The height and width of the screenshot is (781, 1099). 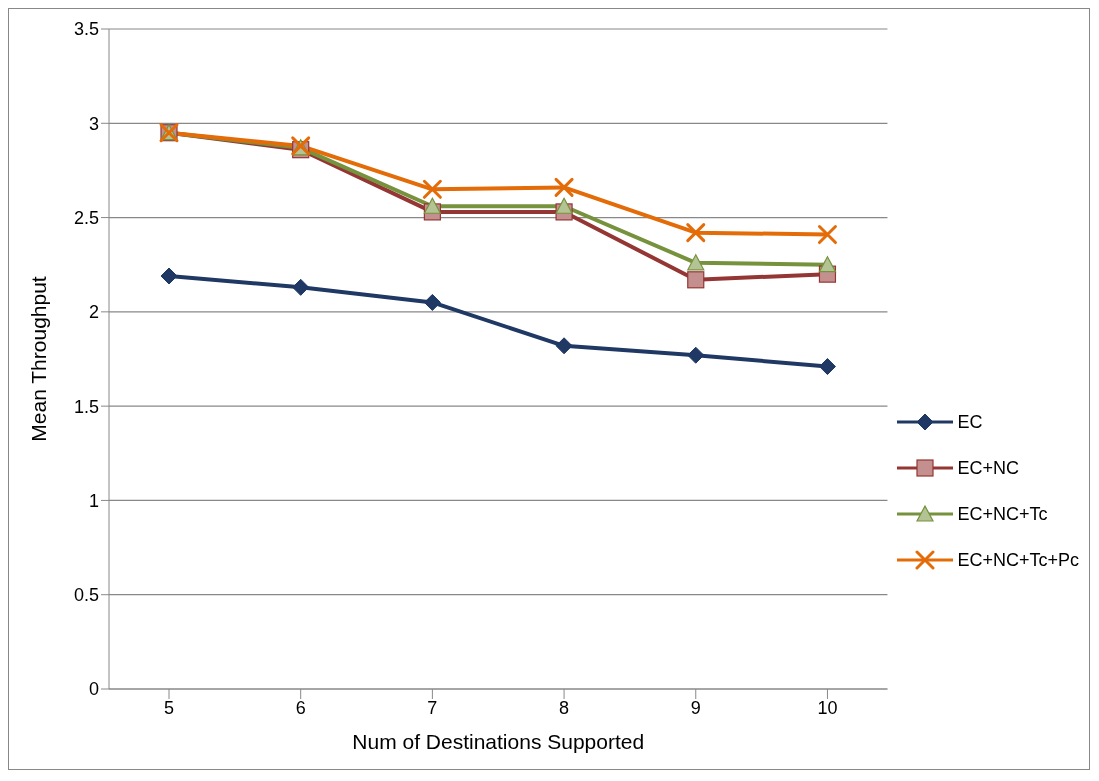 What do you see at coordinates (86, 29) in the screenshot?
I see `y-tick-label: 3.5` at bounding box center [86, 29].